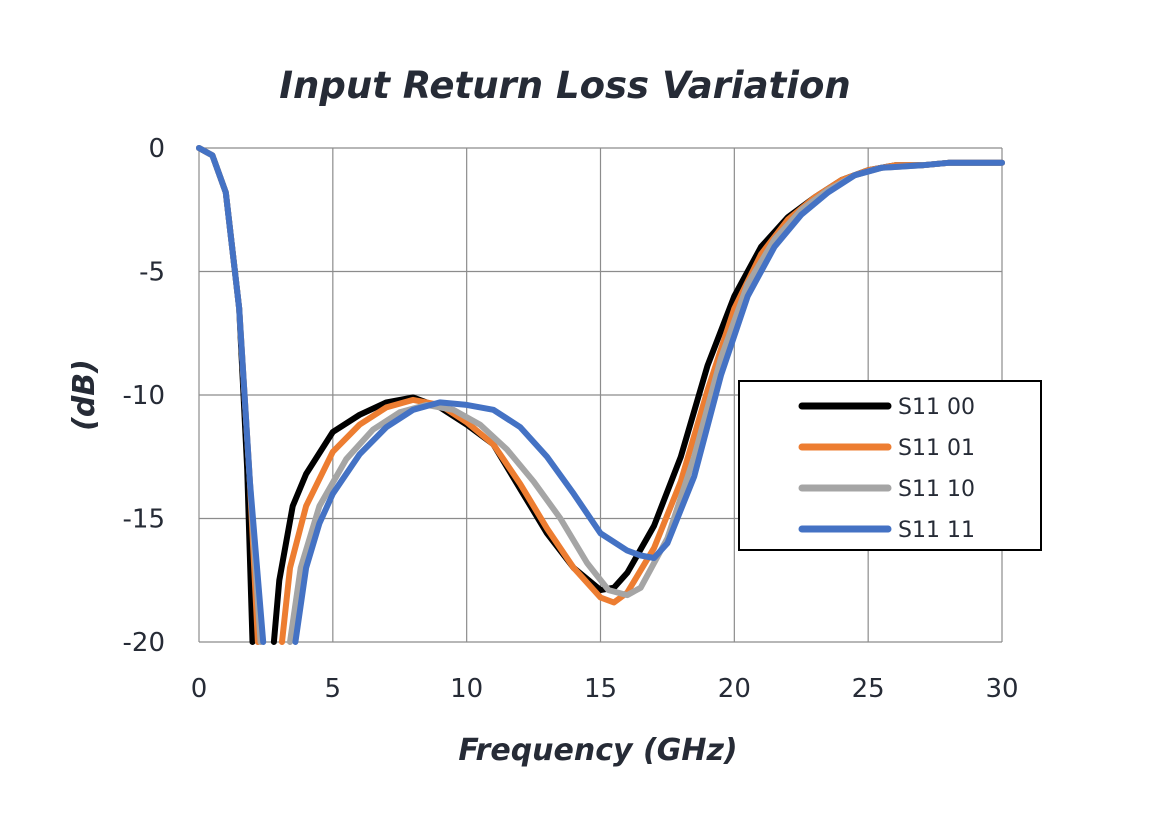 The image size is (1155, 825). Describe the element at coordinates (936, 530) in the screenshot. I see `legend-label: S11 11` at that location.